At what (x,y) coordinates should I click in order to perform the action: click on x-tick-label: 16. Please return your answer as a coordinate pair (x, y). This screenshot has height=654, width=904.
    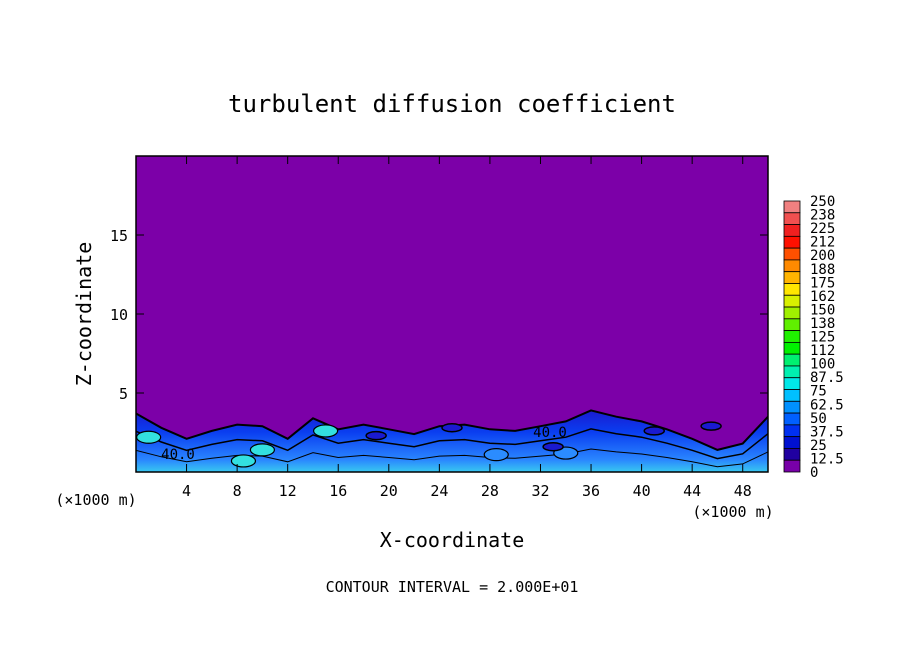
    Looking at the image, I should click on (338, 491).